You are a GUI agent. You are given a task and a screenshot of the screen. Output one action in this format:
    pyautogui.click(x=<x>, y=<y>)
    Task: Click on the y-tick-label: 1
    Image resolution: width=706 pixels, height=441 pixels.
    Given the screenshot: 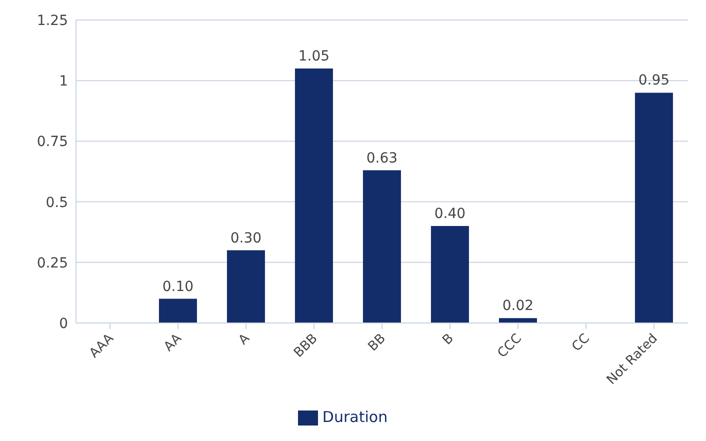 What is the action you would take?
    pyautogui.click(x=63, y=82)
    